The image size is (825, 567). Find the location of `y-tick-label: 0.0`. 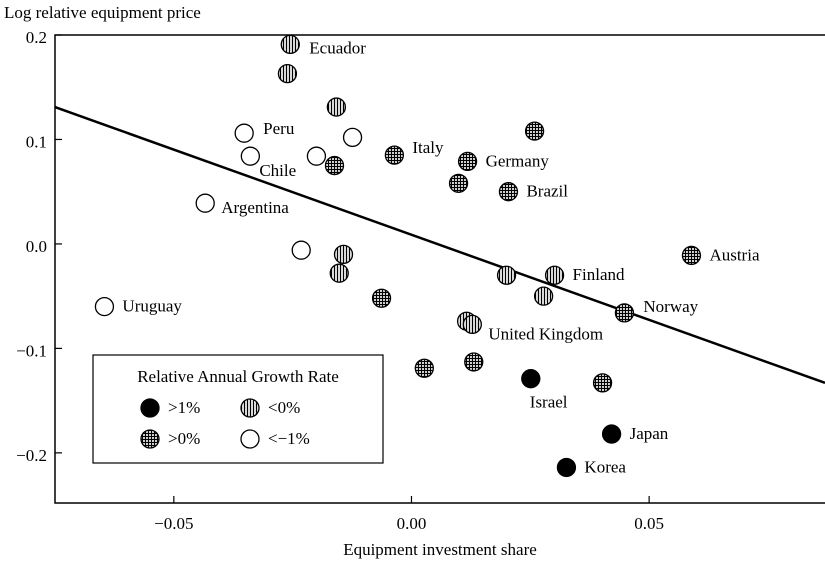

y-tick-label: 0.0 is located at coordinates (36, 246).